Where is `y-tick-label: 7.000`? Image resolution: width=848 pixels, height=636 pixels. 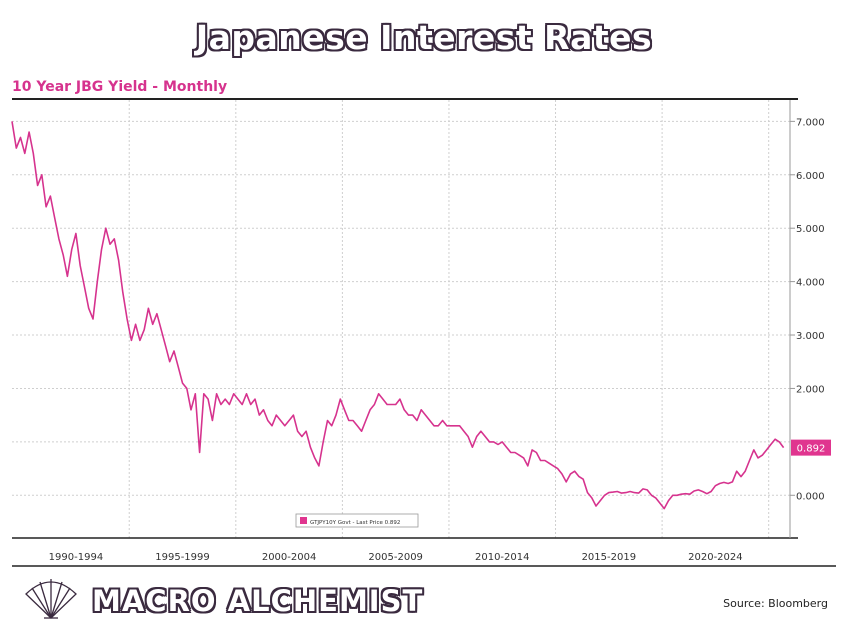 y-tick-label: 7.000 is located at coordinates (810, 122).